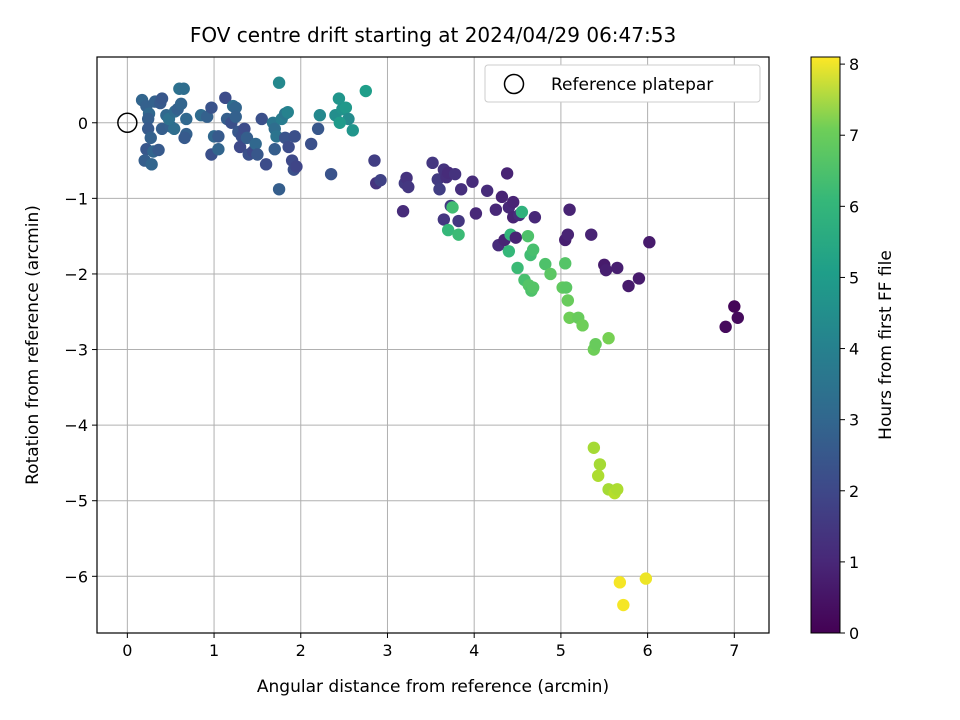  What do you see at coordinates (301, 650) in the screenshot?
I see `x-tick-label: 2` at bounding box center [301, 650].